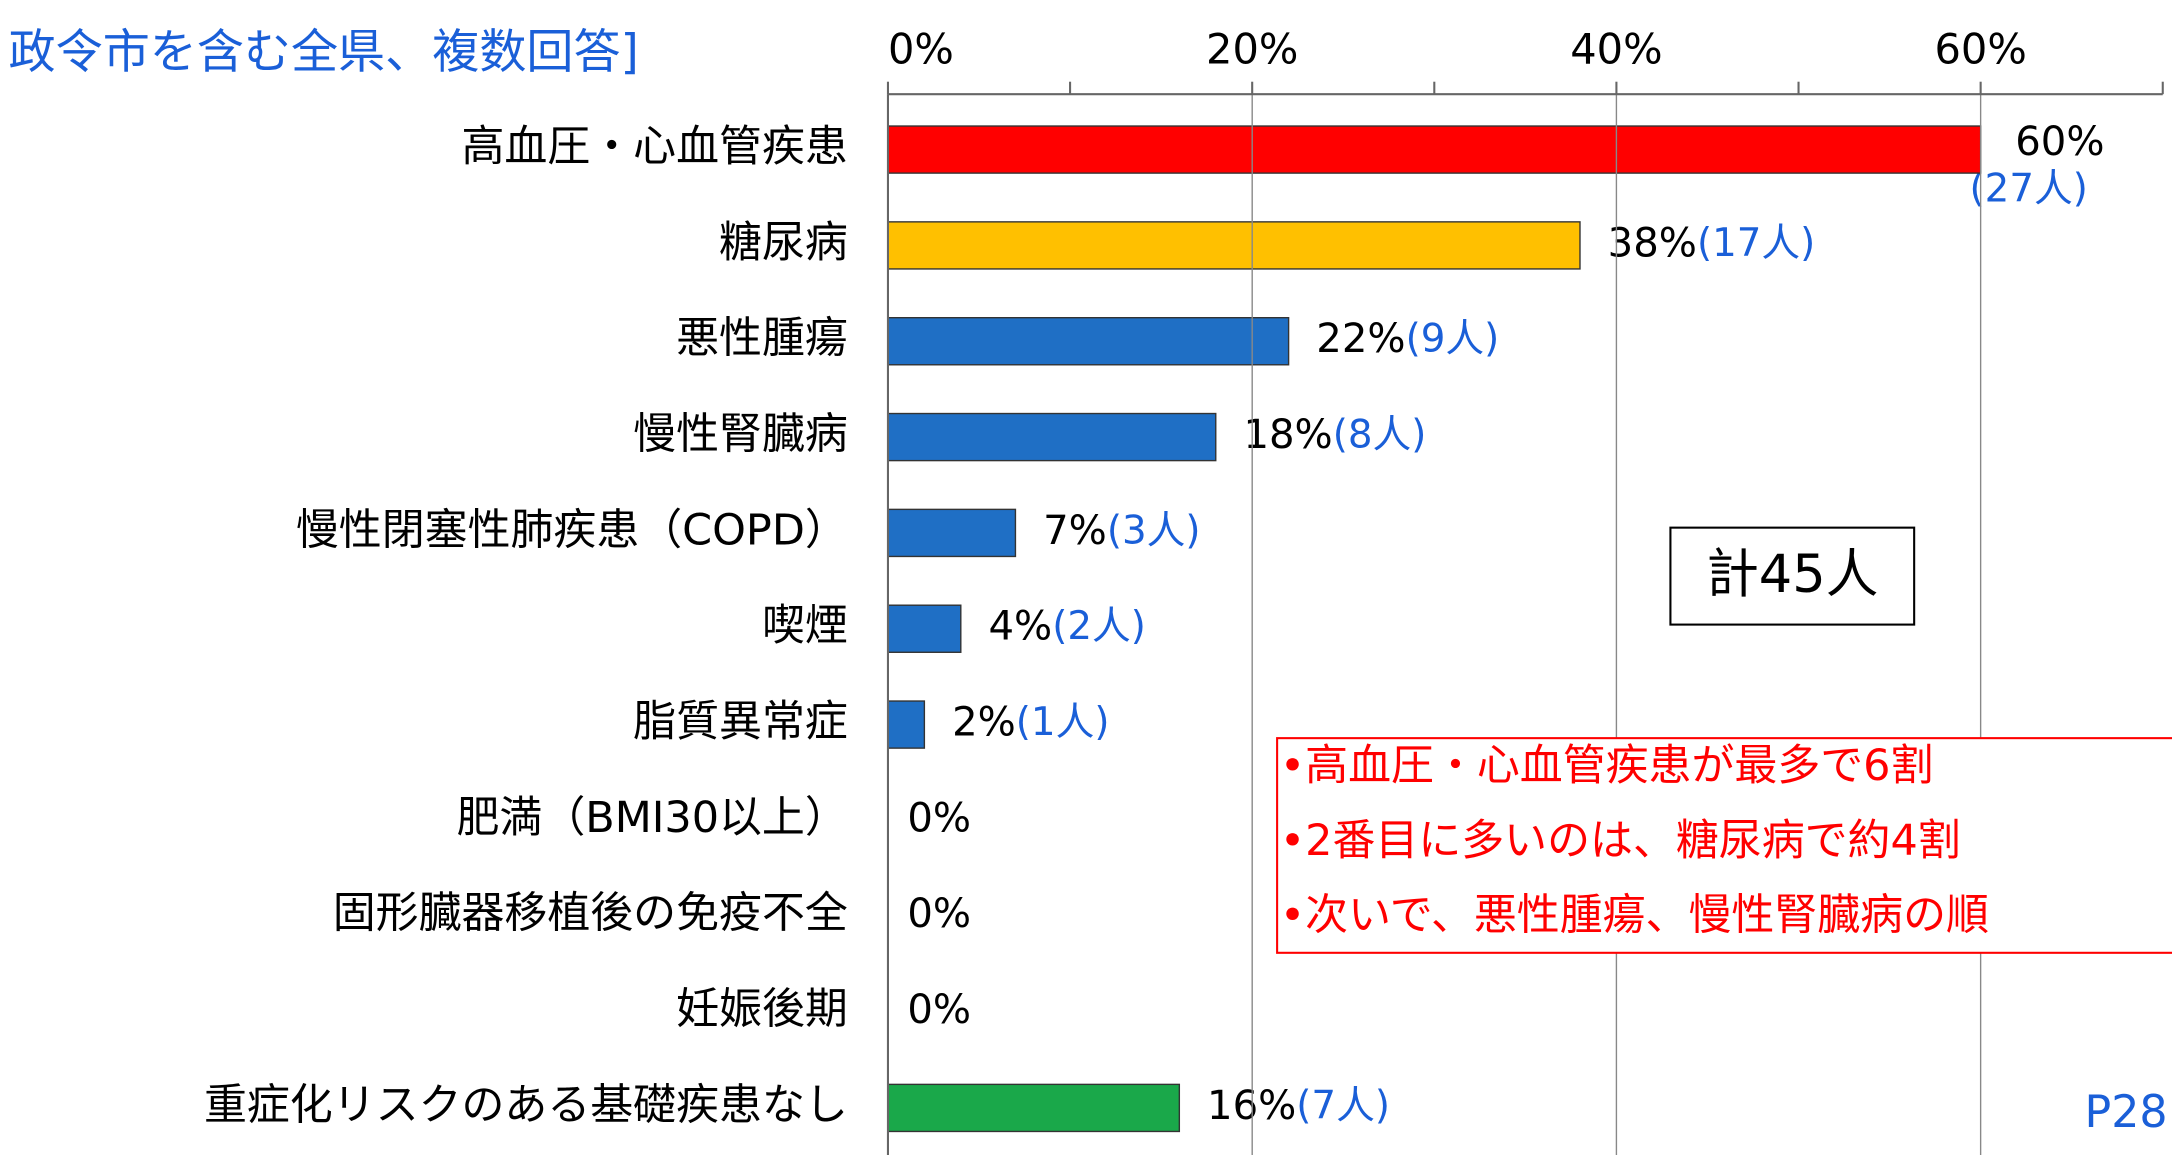 This screenshot has width=2172, height=1155. Describe the element at coordinates (1380, 435) in the screenshot. I see `count-label: (8人)` at that location.